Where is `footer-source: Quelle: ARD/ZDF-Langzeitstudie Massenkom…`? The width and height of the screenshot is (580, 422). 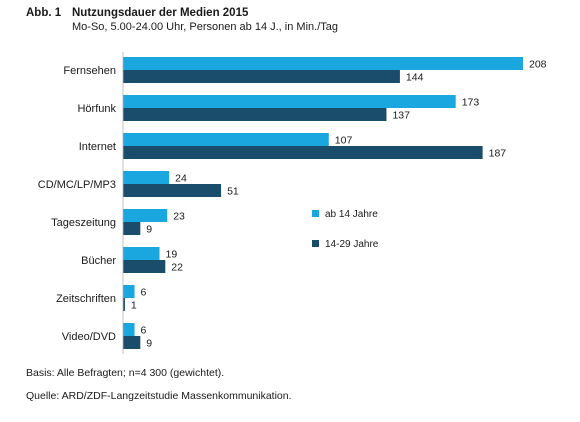 footer-source: Quelle: ARD/ZDF-Langzeitstudie Massenkom… is located at coordinates (159, 396).